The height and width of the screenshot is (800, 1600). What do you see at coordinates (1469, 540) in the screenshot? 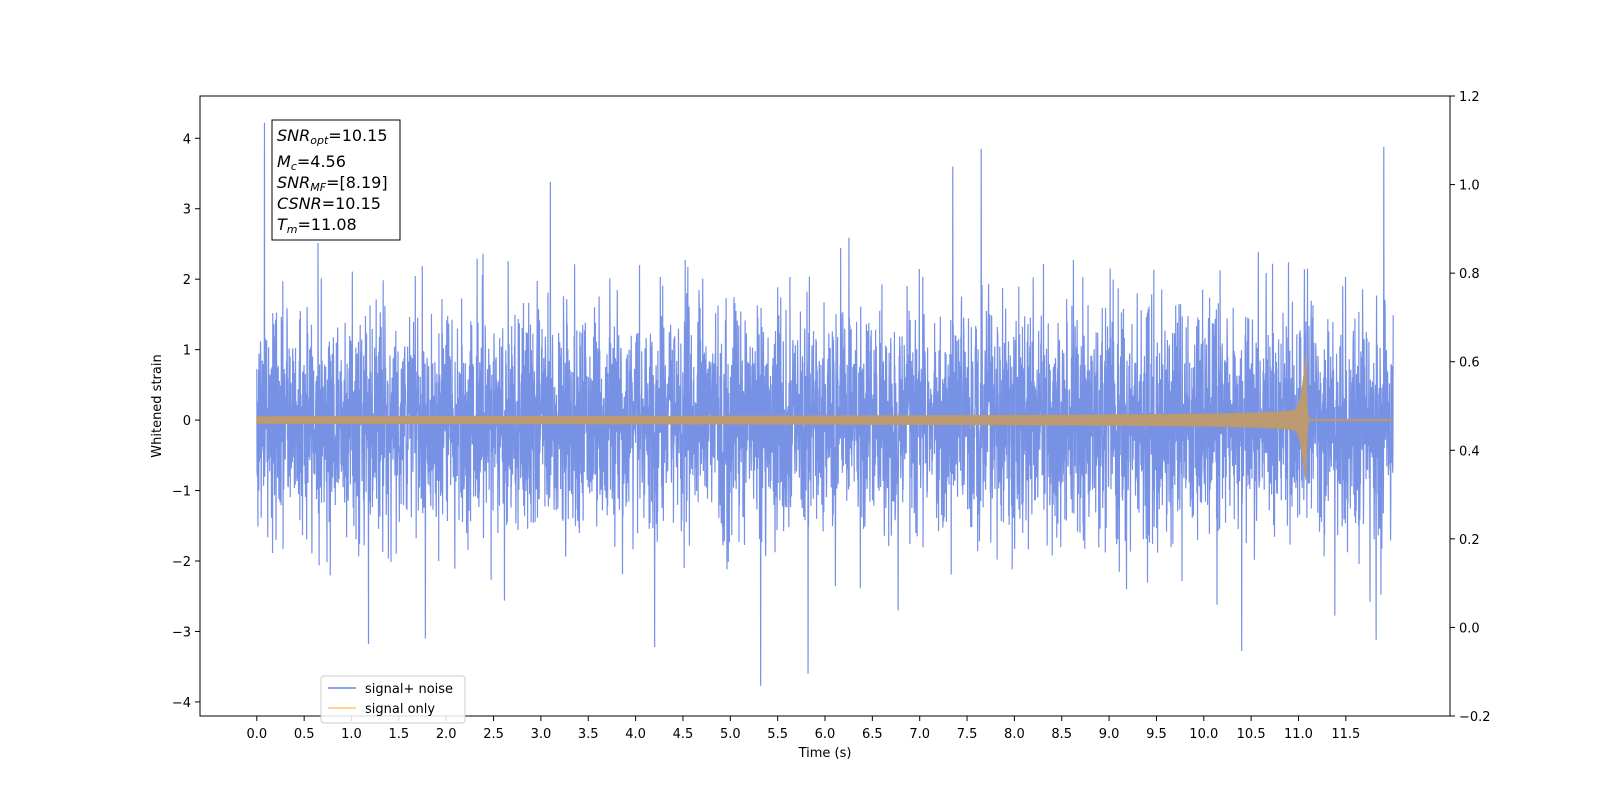
I see `y-right-tick-label: 0.2` at bounding box center [1469, 540].